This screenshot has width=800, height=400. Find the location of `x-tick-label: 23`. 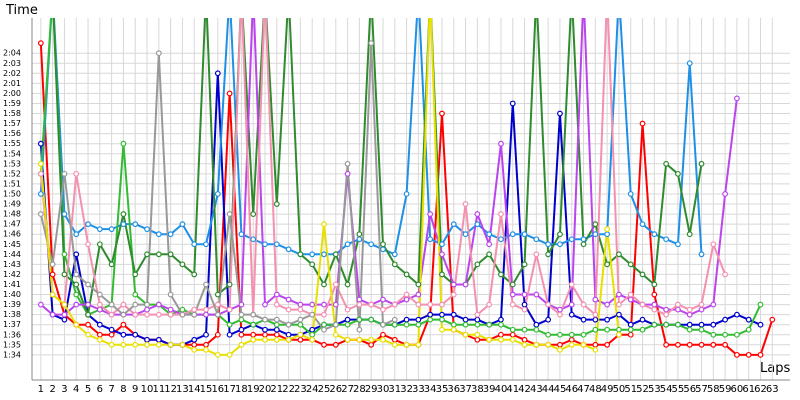

x-tick-label: 23 is located at coordinates (300, 389).